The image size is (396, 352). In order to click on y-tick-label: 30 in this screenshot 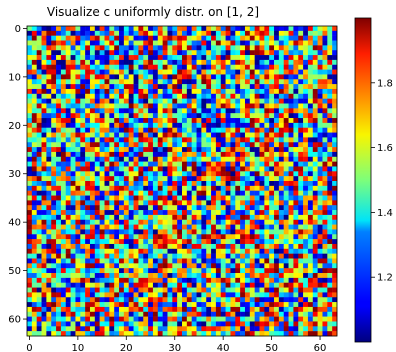, I will do `click(14, 174)`.